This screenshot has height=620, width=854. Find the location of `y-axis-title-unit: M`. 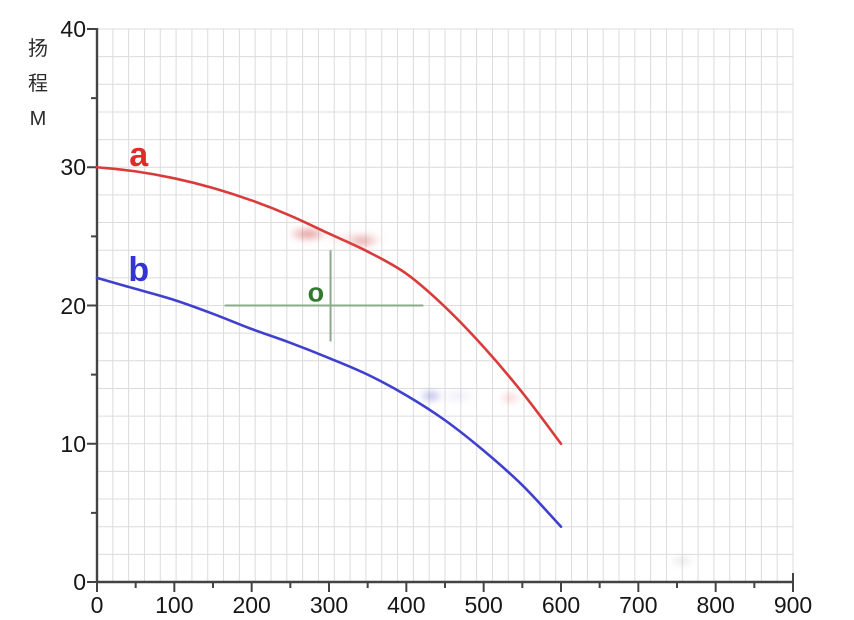

y-axis-title-unit: M is located at coordinates (38, 119).